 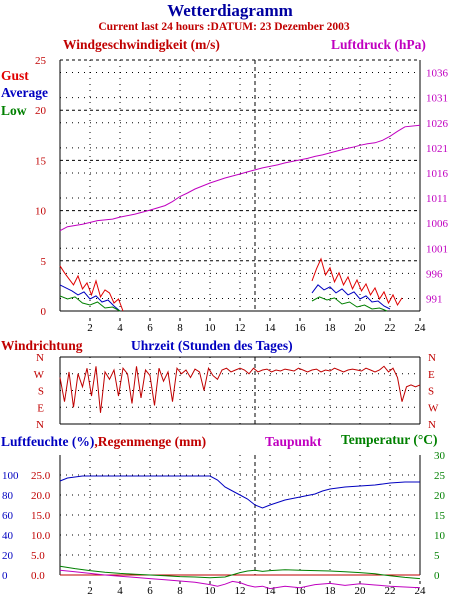 I want to click on wind-y-tick-label: 20, so click(x=41, y=111).